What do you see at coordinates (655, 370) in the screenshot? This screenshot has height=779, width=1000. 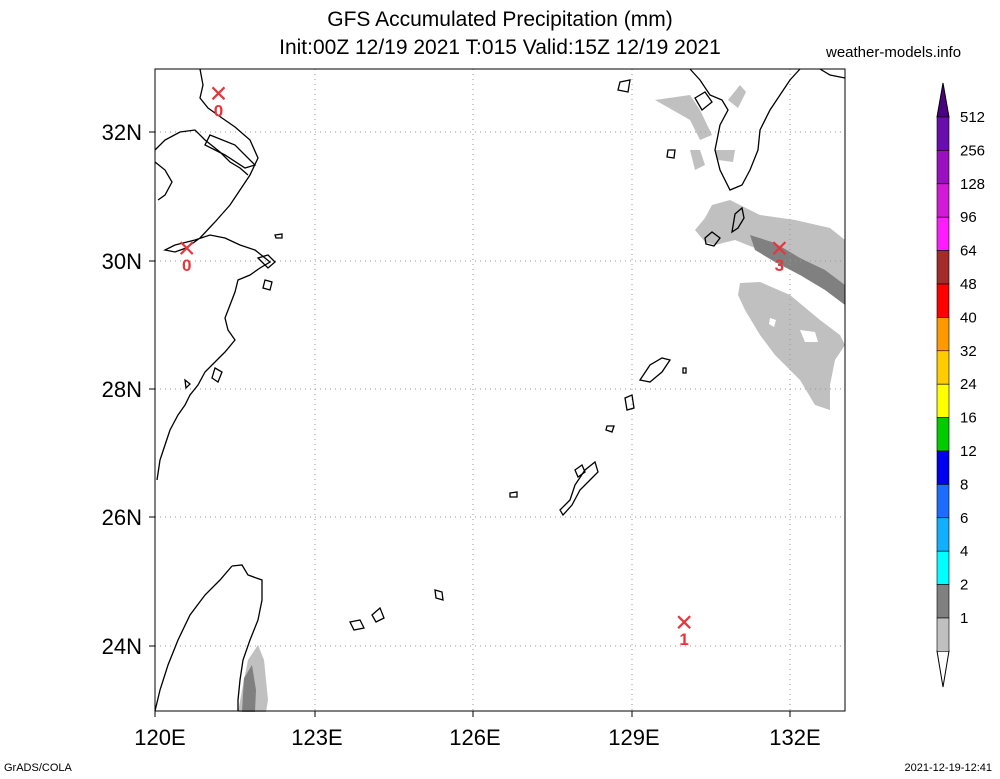 I see `island-amami` at bounding box center [655, 370].